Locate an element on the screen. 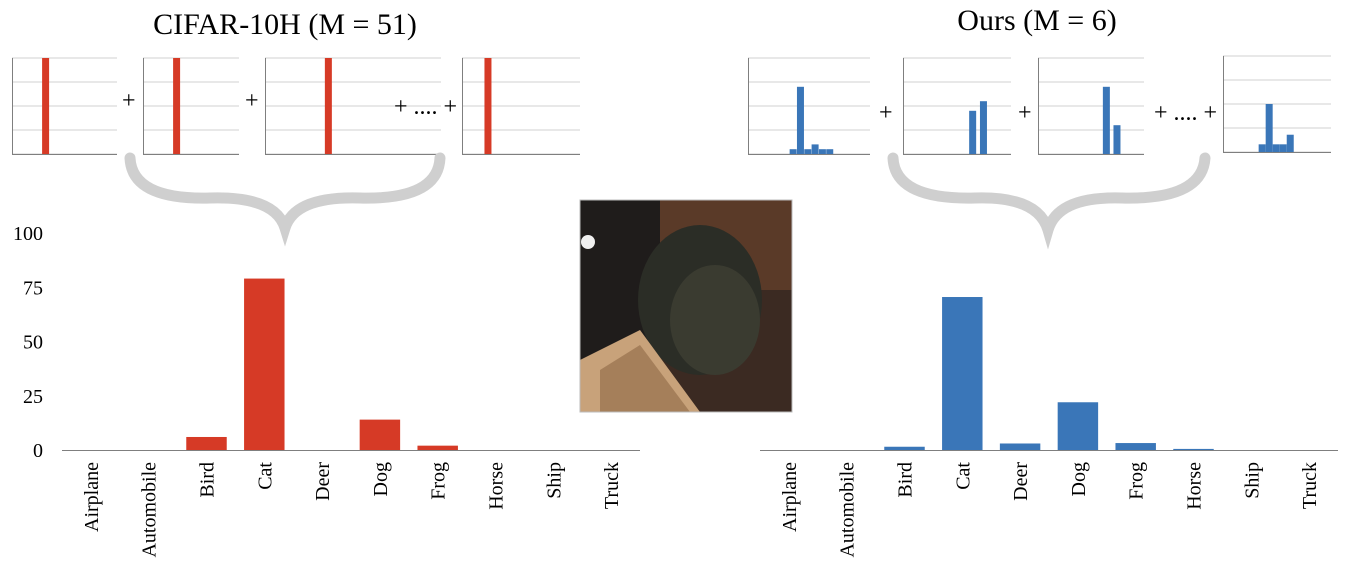 This screenshot has height=576, width=1345. y-tick-label: 100 is located at coordinates (28, 234).